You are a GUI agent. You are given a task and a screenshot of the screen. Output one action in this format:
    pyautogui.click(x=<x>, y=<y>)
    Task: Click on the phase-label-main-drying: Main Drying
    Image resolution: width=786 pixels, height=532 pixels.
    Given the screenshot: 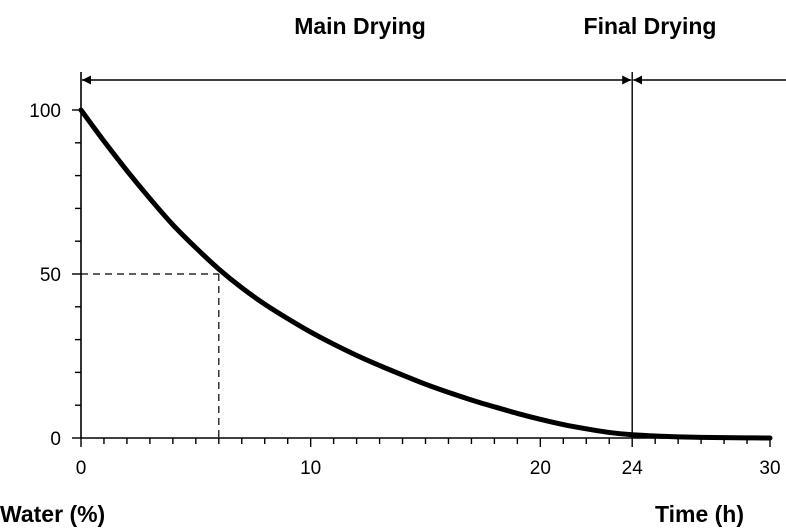 What is the action you would take?
    pyautogui.click(x=360, y=26)
    